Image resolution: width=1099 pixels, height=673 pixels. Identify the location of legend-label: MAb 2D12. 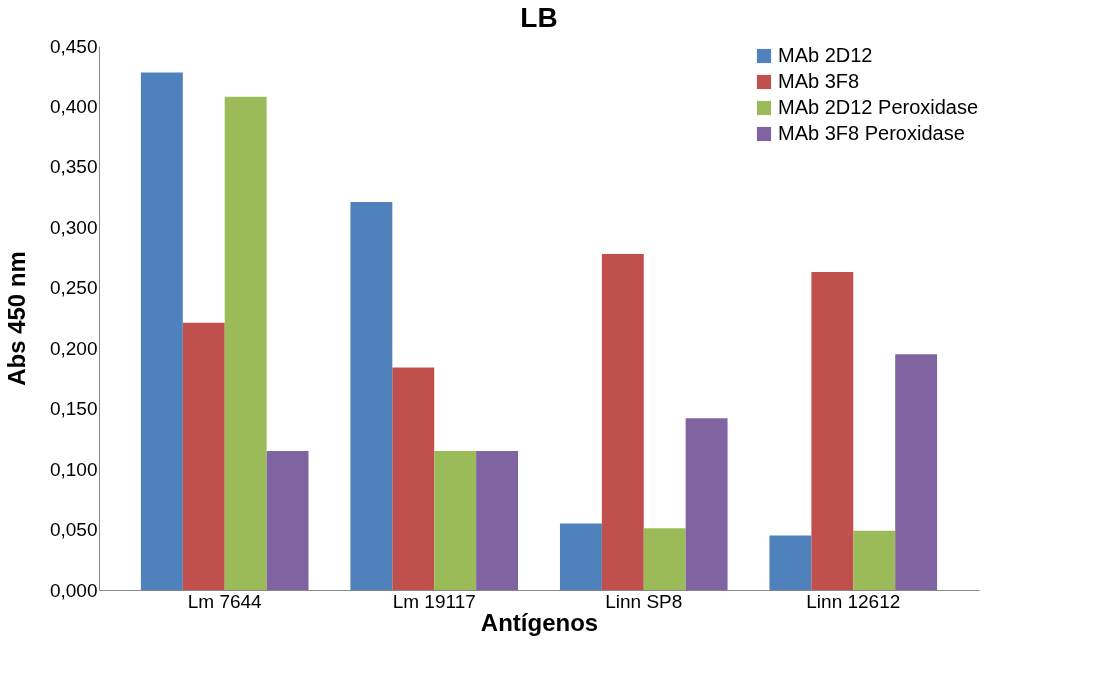
(825, 55).